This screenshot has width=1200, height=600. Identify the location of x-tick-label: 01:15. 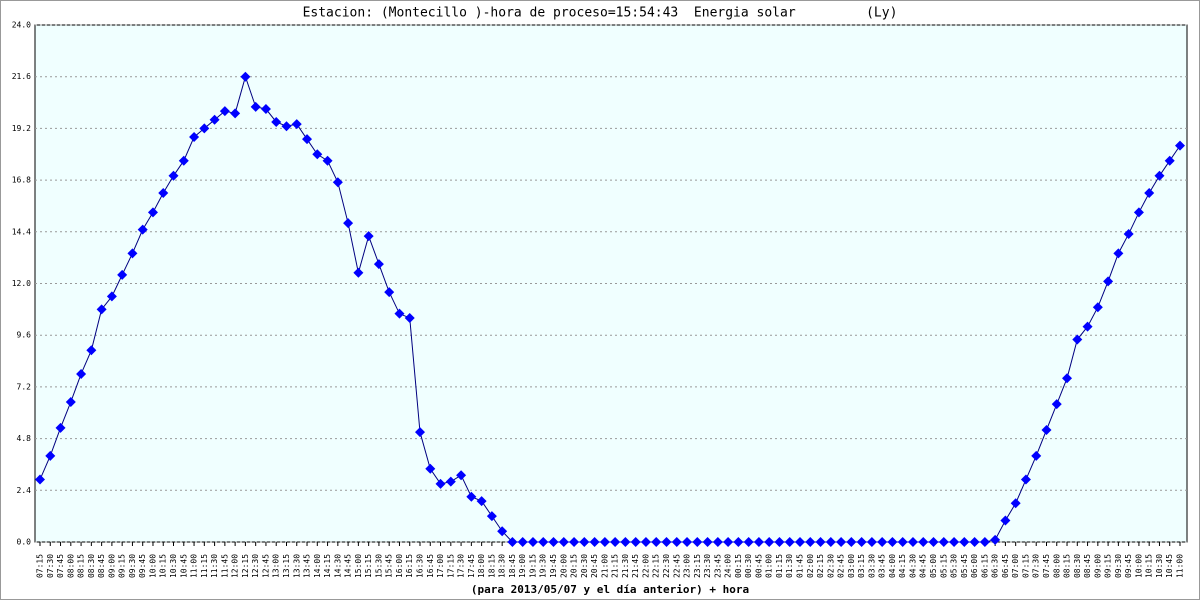
(779, 566).